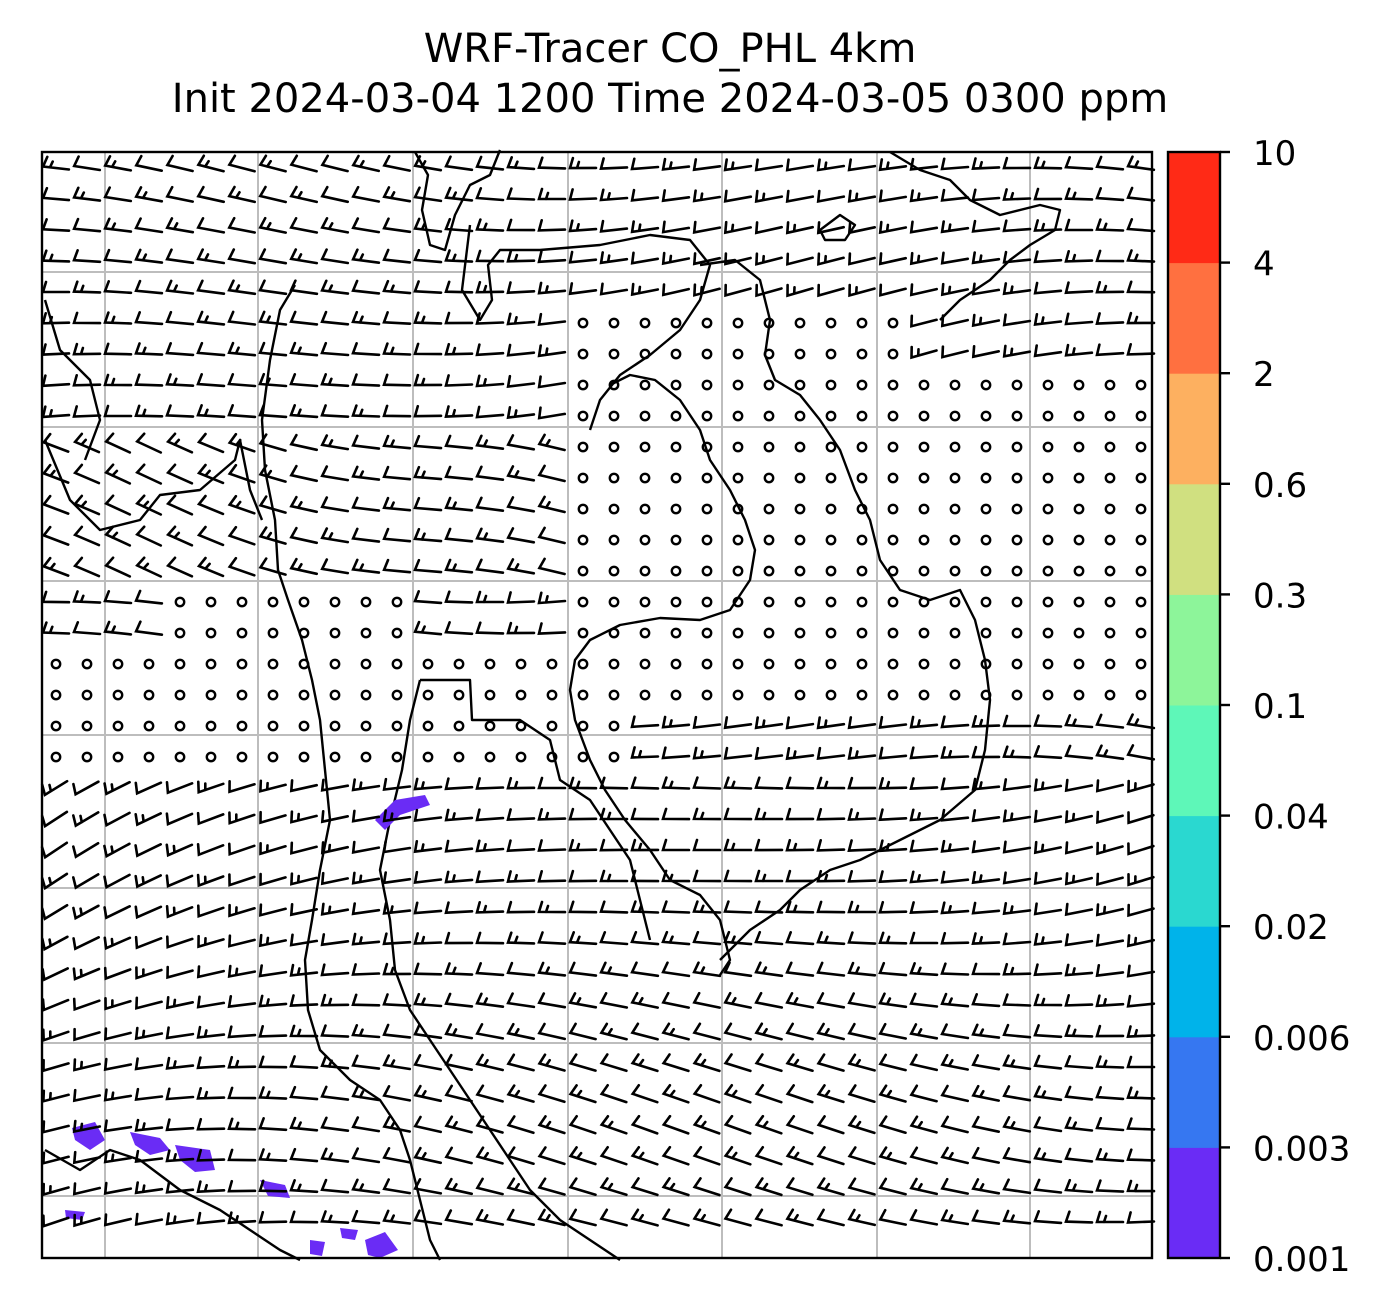 Image resolution: width=1400 pixels, height=1313 pixels. What do you see at coordinates (662, 674) in the screenshot?
I see `coastline-inner-bay` at bounding box center [662, 674].